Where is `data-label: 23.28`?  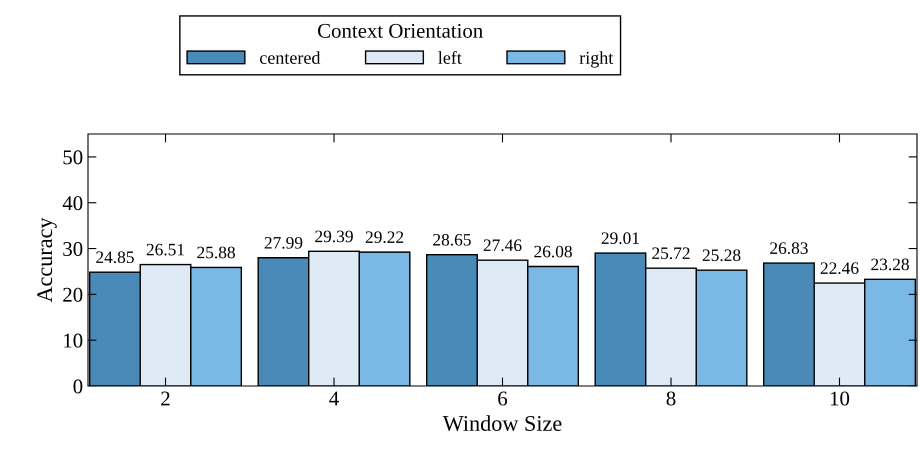 data-label: 23.28 is located at coordinates (890, 264).